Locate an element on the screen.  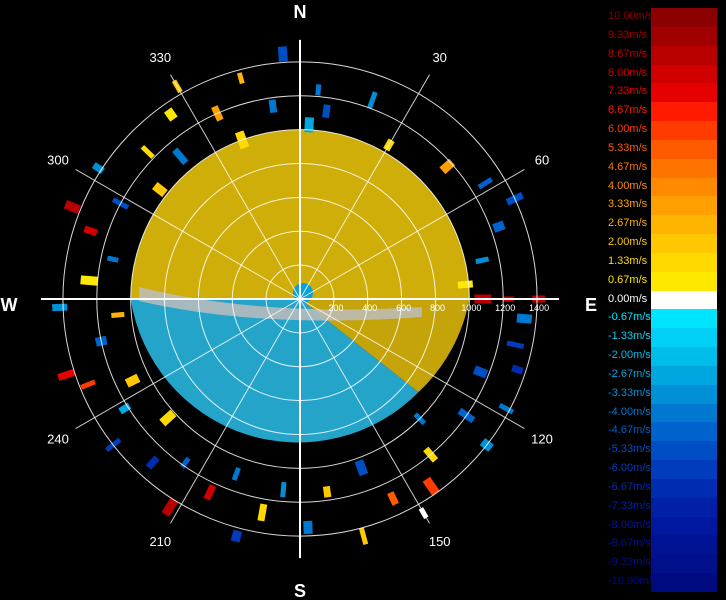
legend-entry: 8.67m/s is located at coordinates (661, 55).